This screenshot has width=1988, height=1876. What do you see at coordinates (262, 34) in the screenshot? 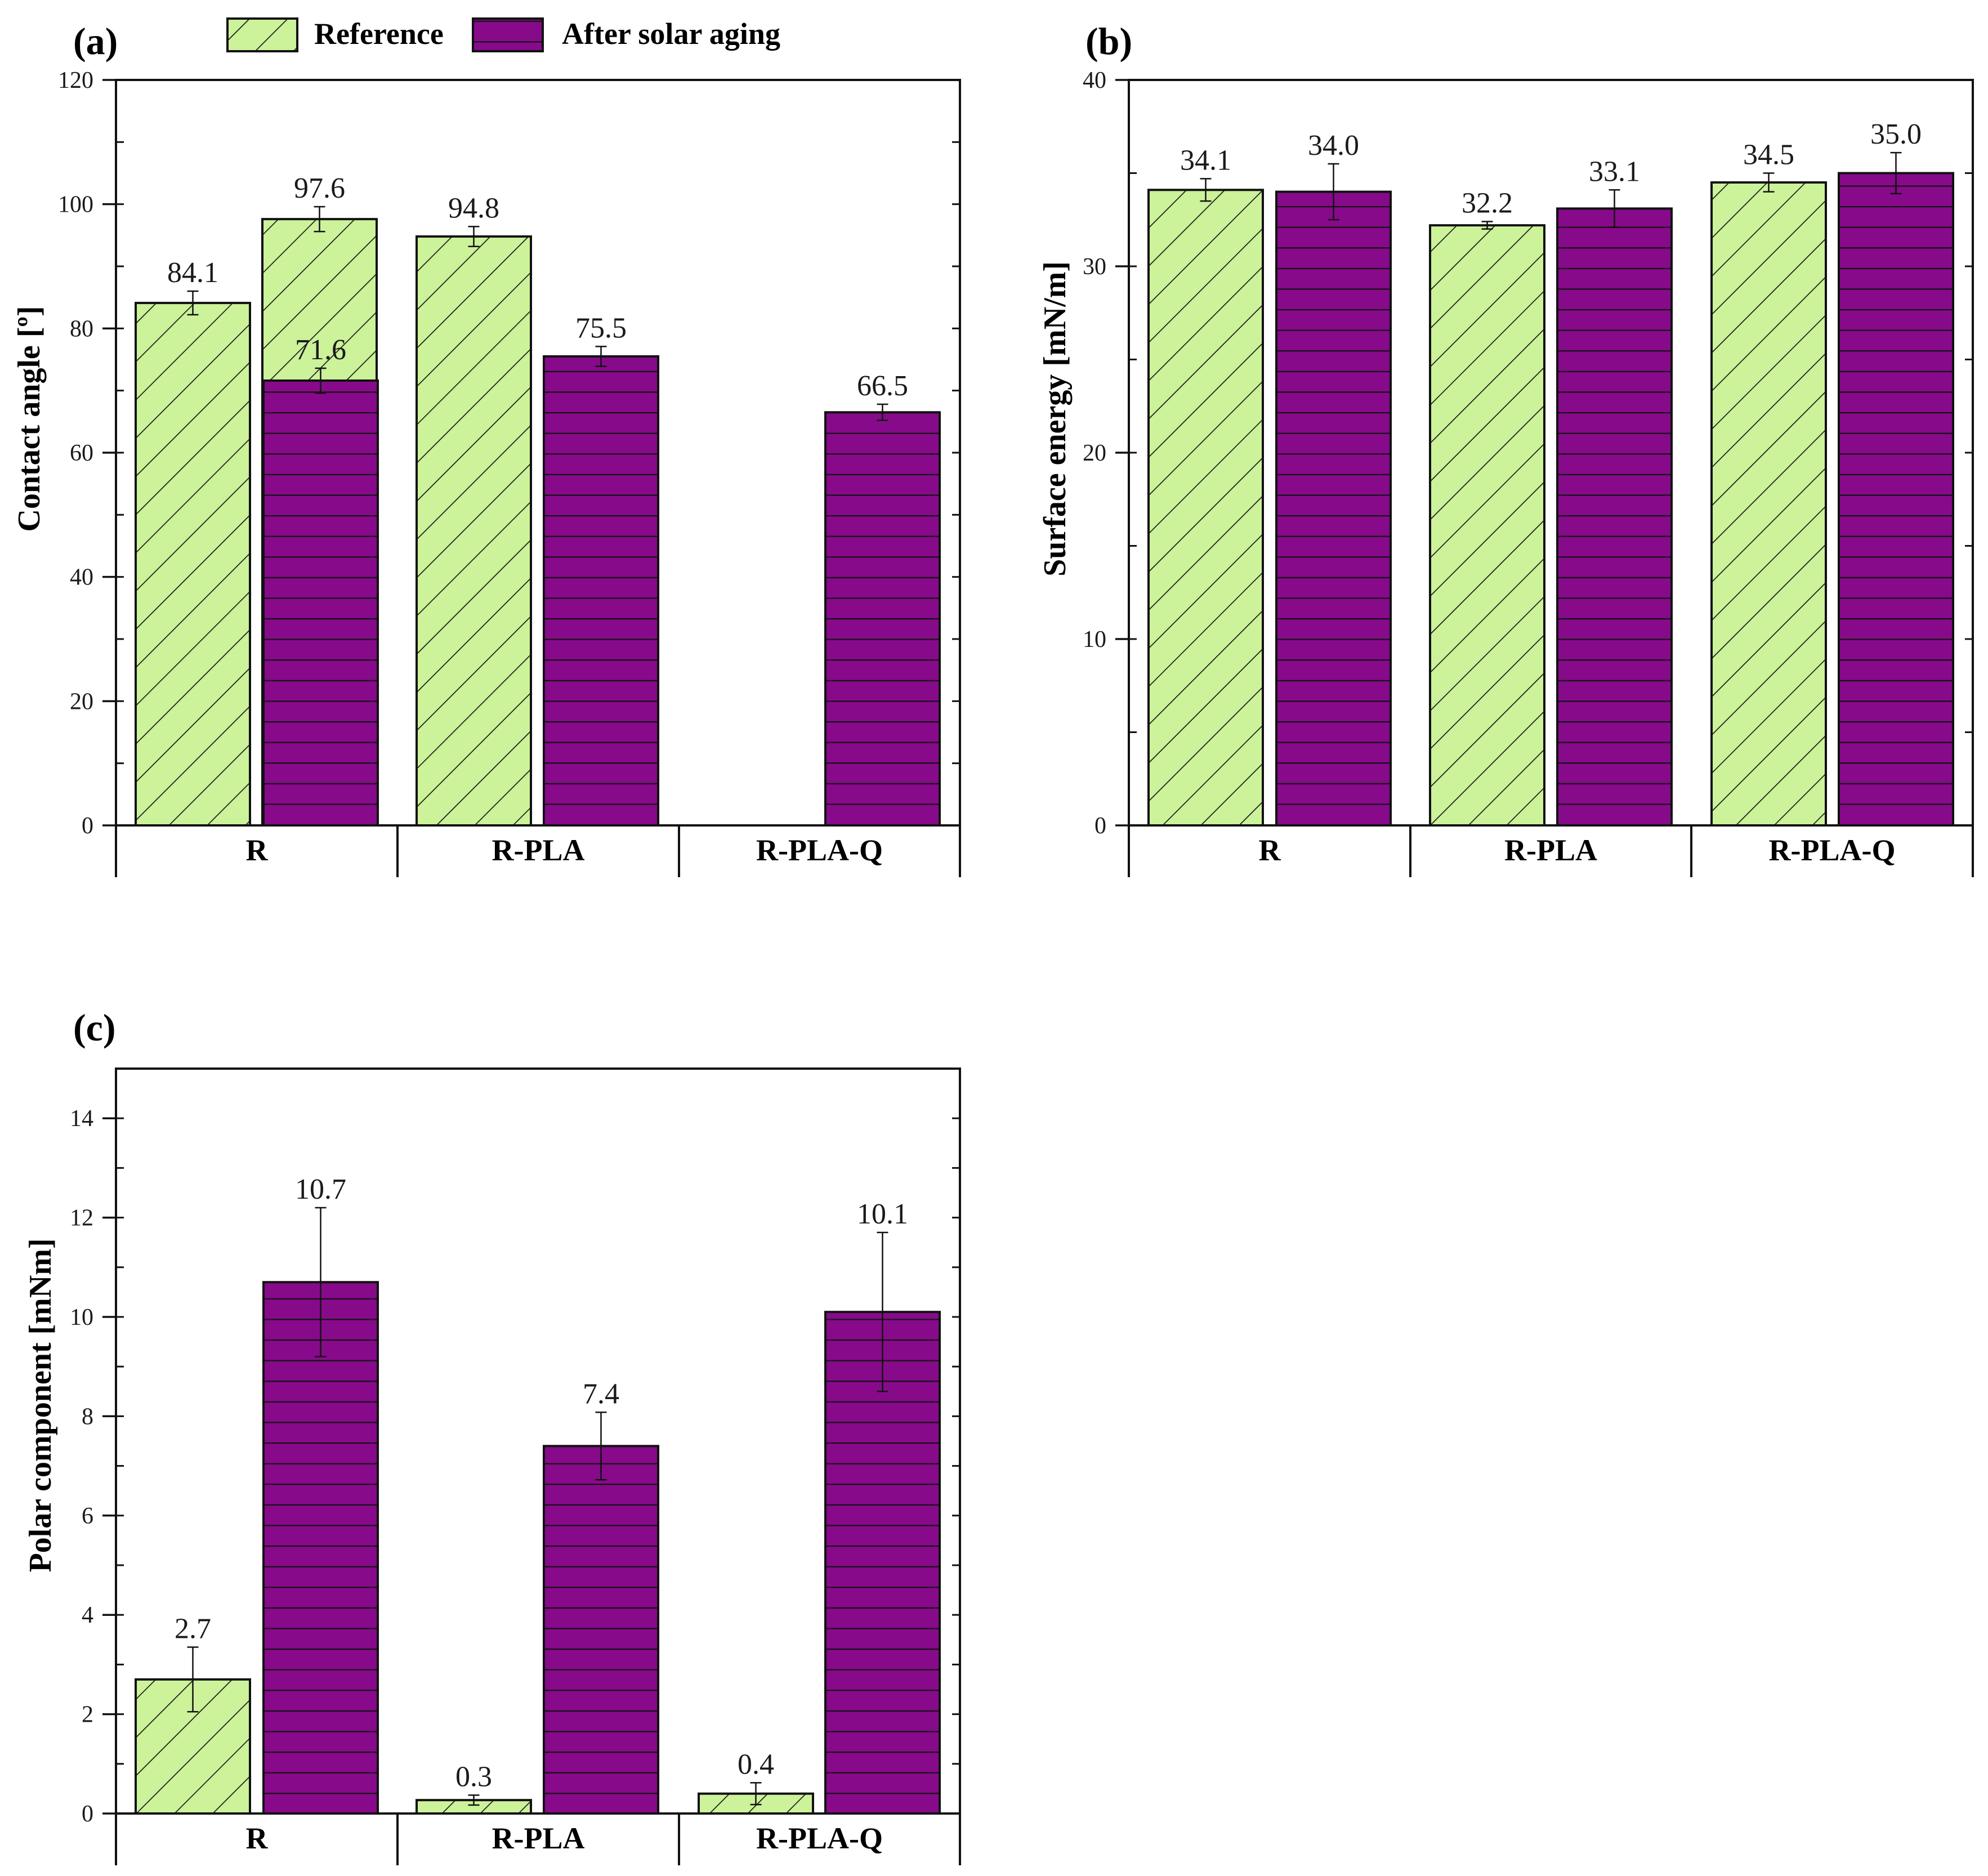
I see `legend-swatch-reference` at bounding box center [262, 34].